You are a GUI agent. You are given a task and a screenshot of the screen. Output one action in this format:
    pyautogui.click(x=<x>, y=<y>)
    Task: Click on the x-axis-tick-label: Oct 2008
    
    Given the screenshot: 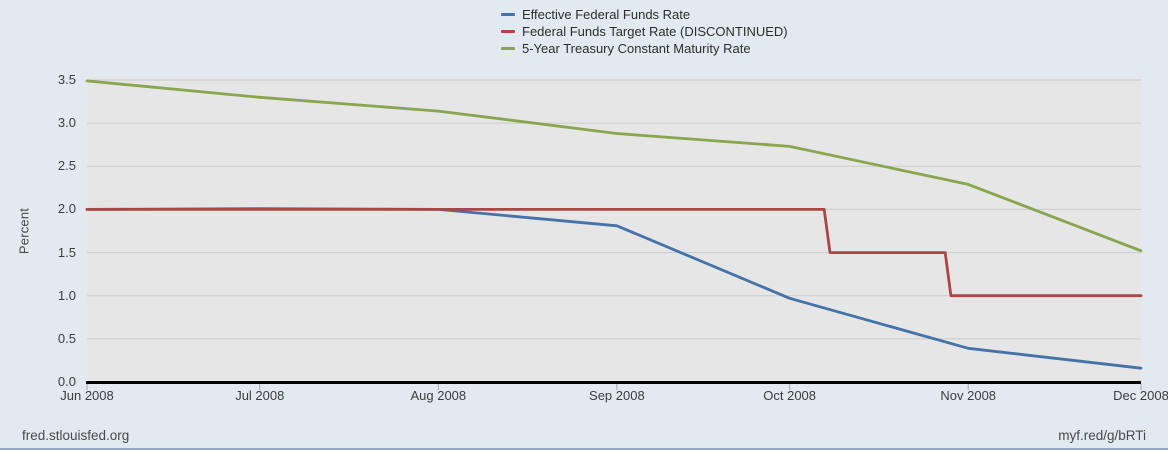 What is the action you would take?
    pyautogui.click(x=790, y=395)
    